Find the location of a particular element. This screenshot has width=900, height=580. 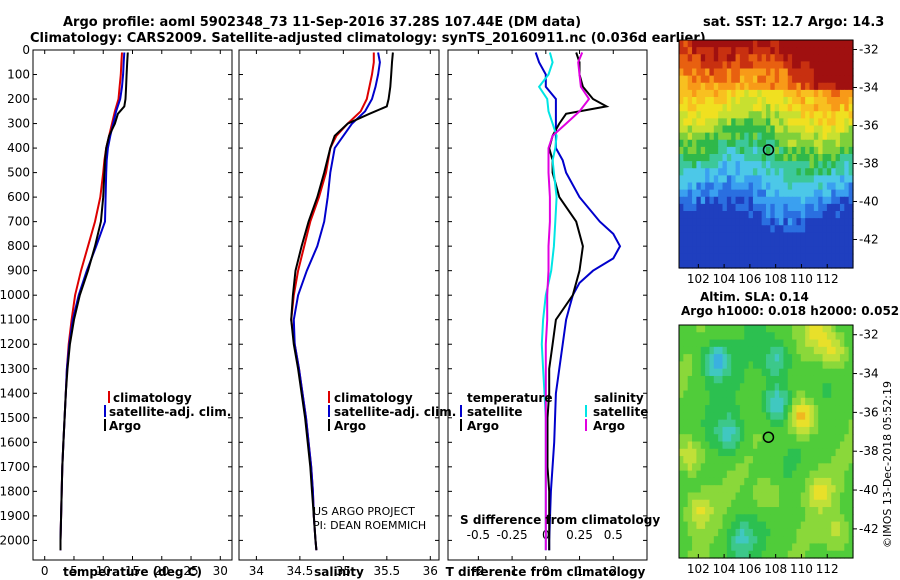

s-difference-label: S difference from climatology is located at coordinates (560, 520).